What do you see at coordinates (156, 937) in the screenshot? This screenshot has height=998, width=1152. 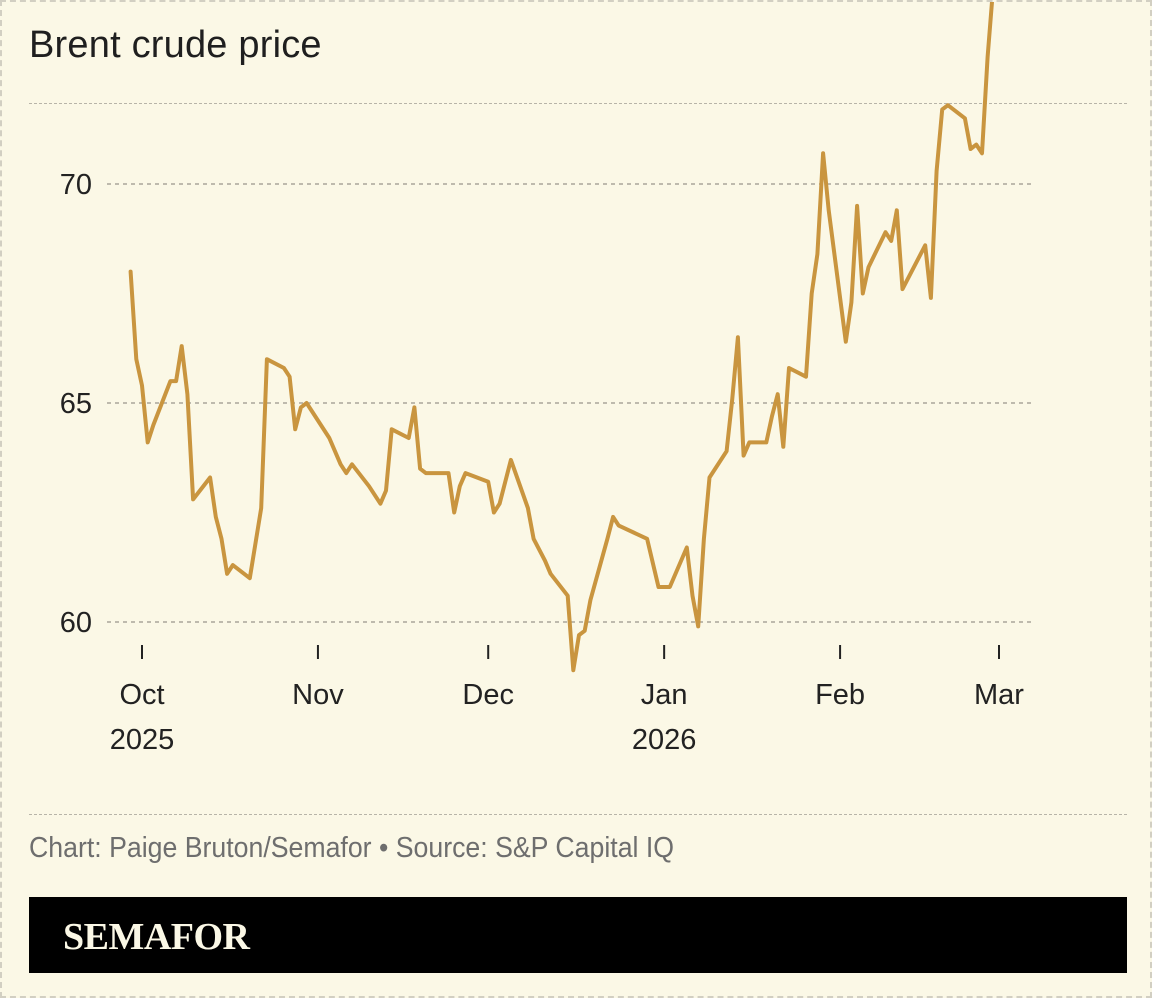 I see `semafor-logo: SEMAFOR` at bounding box center [156, 937].